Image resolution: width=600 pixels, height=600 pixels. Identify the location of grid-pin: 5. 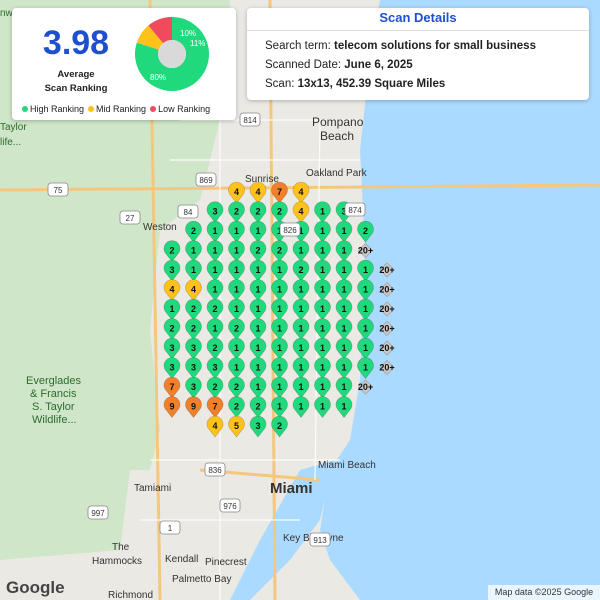
(236, 426).